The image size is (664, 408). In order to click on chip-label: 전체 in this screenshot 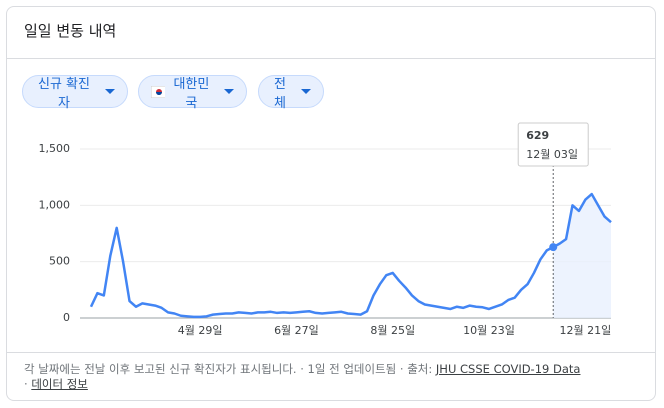, I will do `click(280, 93)`.